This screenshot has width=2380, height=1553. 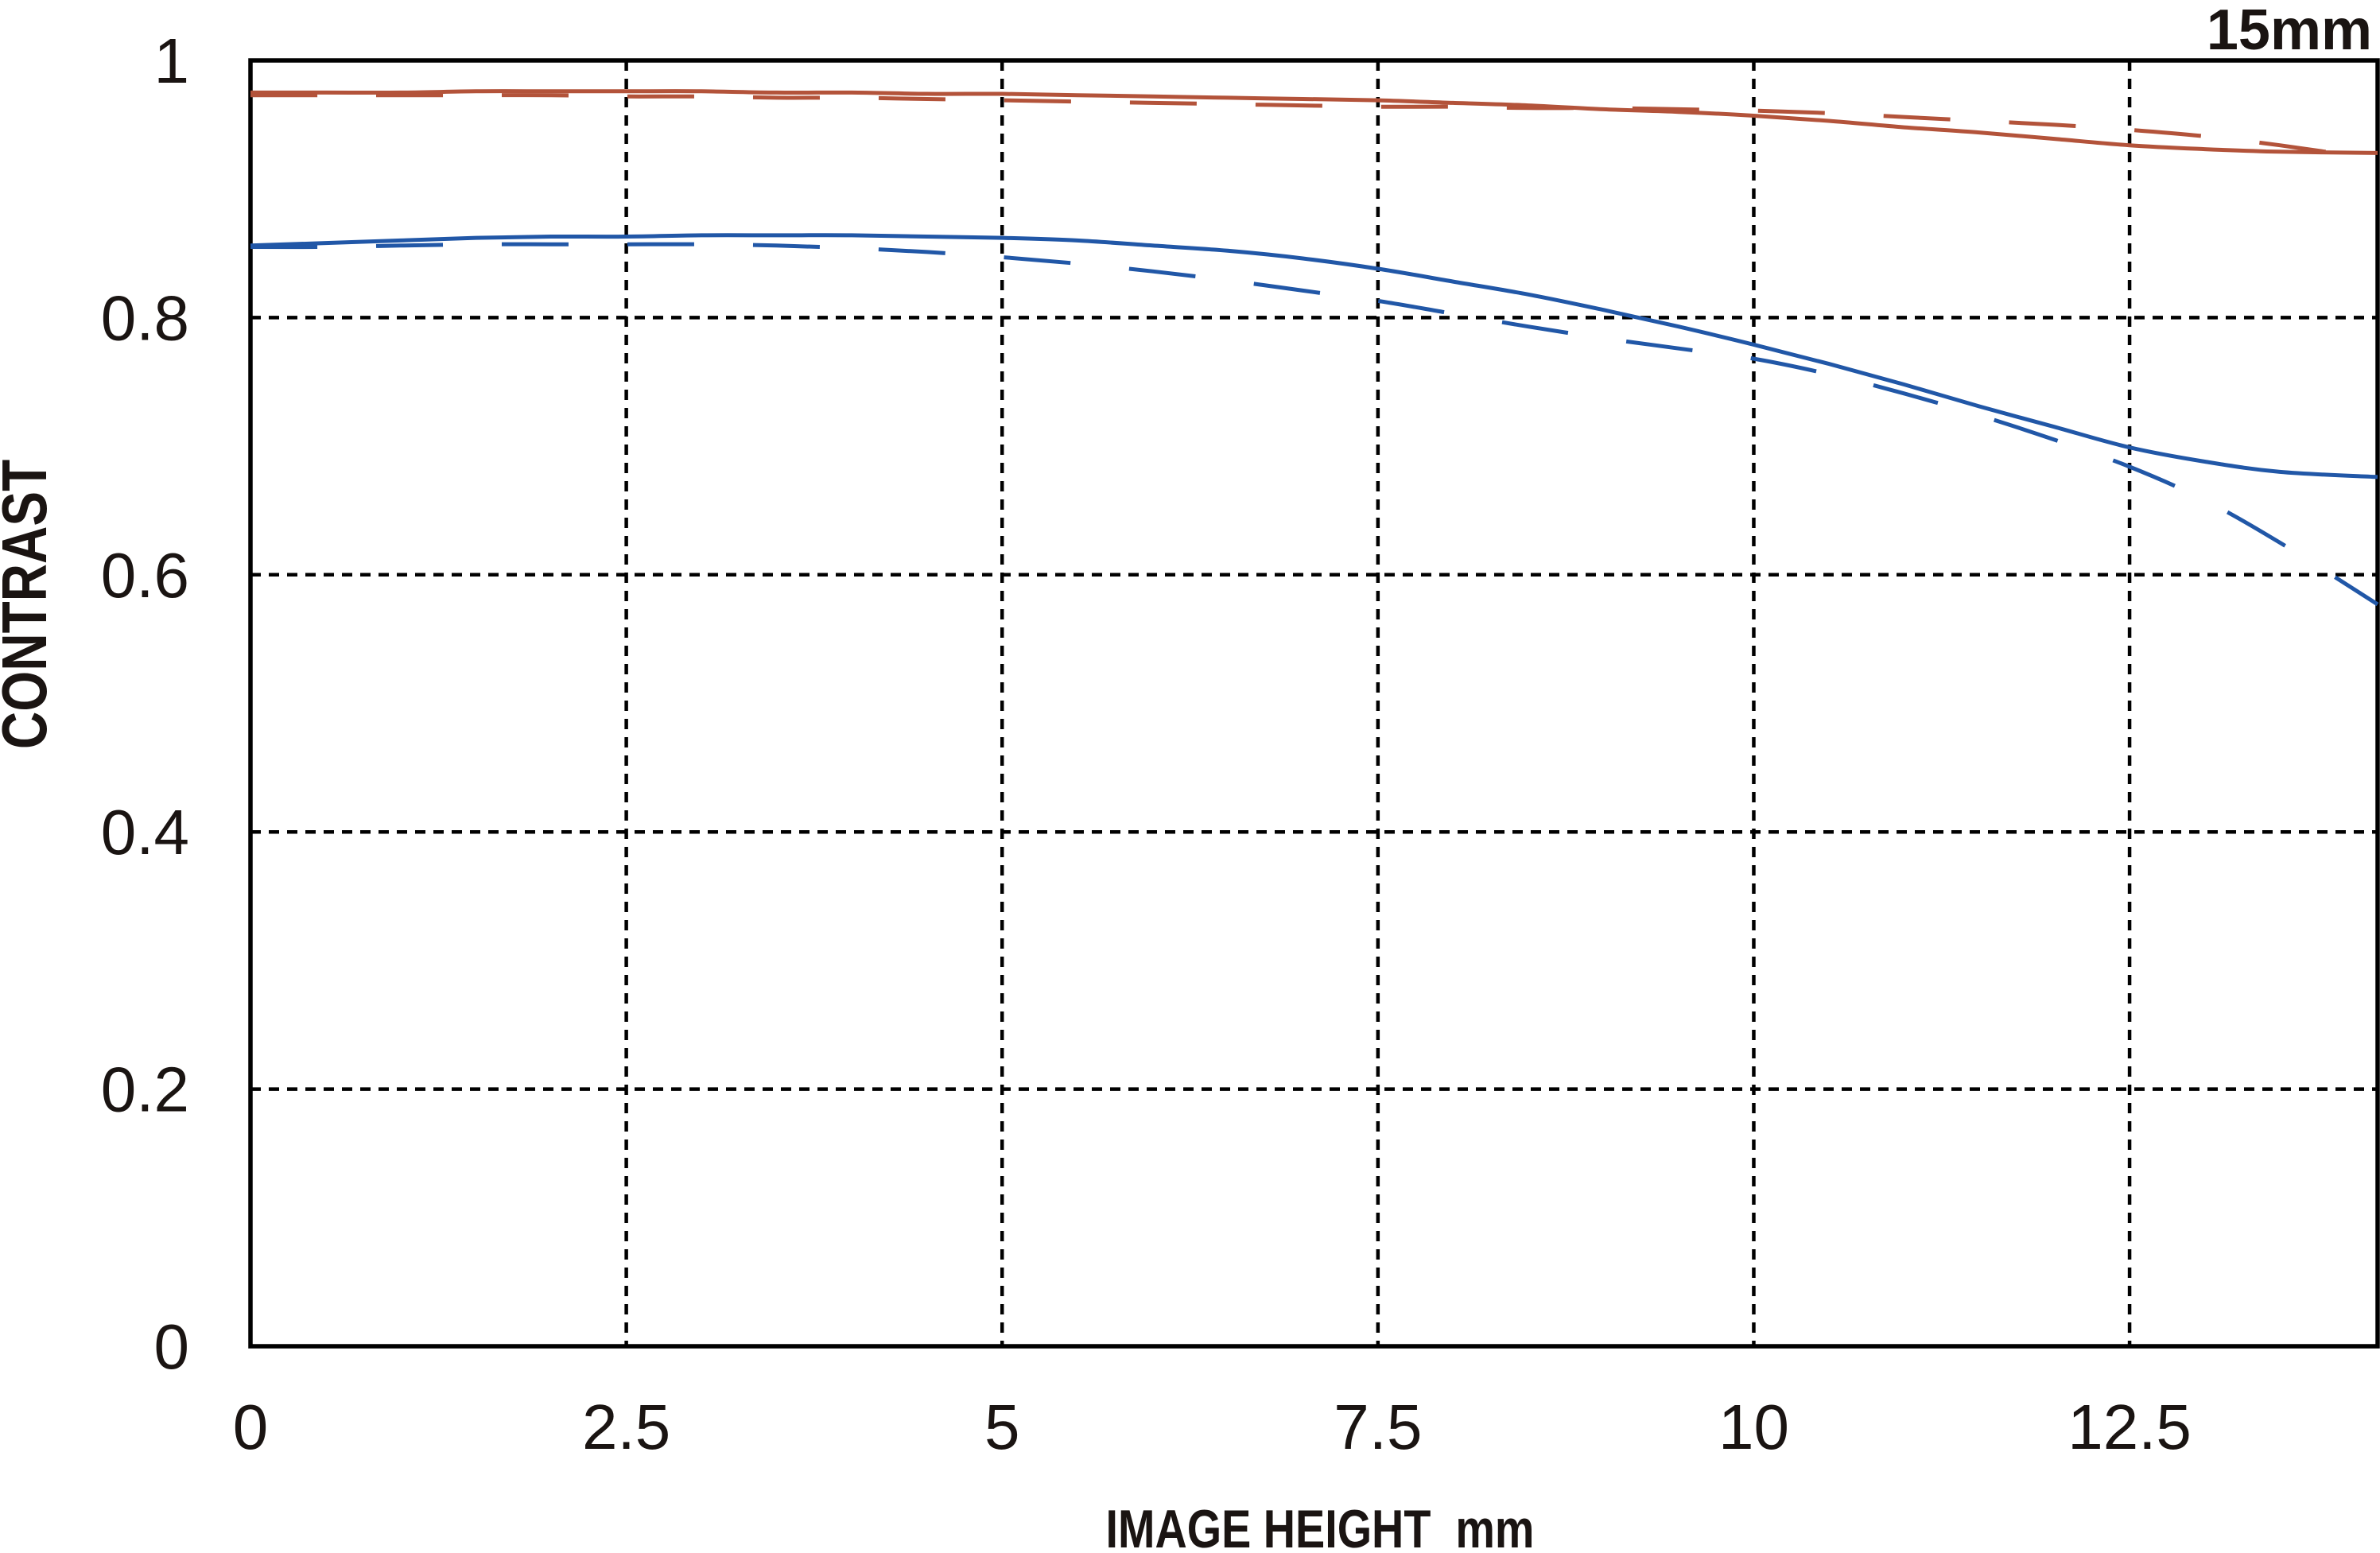 What do you see at coordinates (1320, 1526) in the screenshot?
I see `x-axis-title: IMAGE HEIGHT mm` at bounding box center [1320, 1526].